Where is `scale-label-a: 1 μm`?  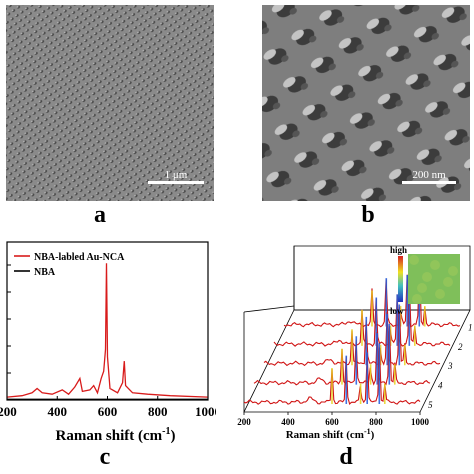 scale-label-a: 1 μm is located at coordinates (176, 175).